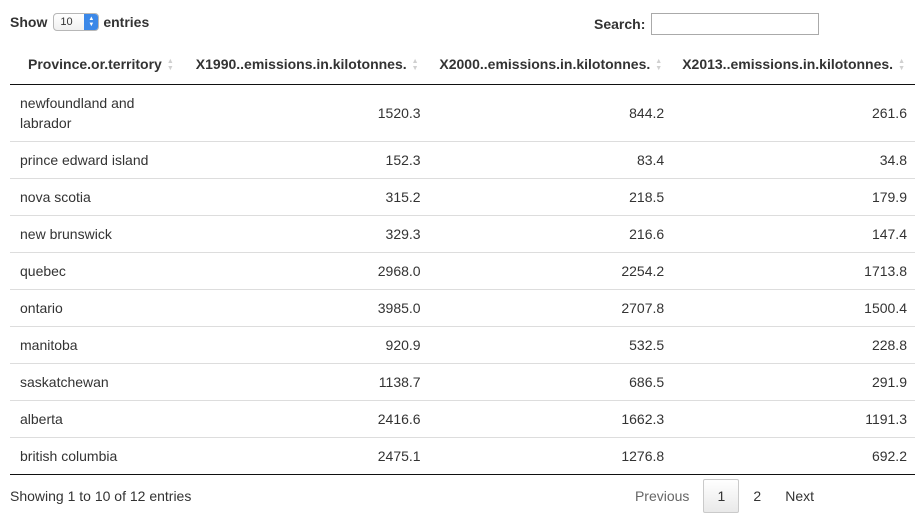 Image resolution: width=920 pixels, height=519 pixels. What do you see at coordinates (793, 233) in the screenshot?
I see `cell-2013: 147.4` at bounding box center [793, 233].